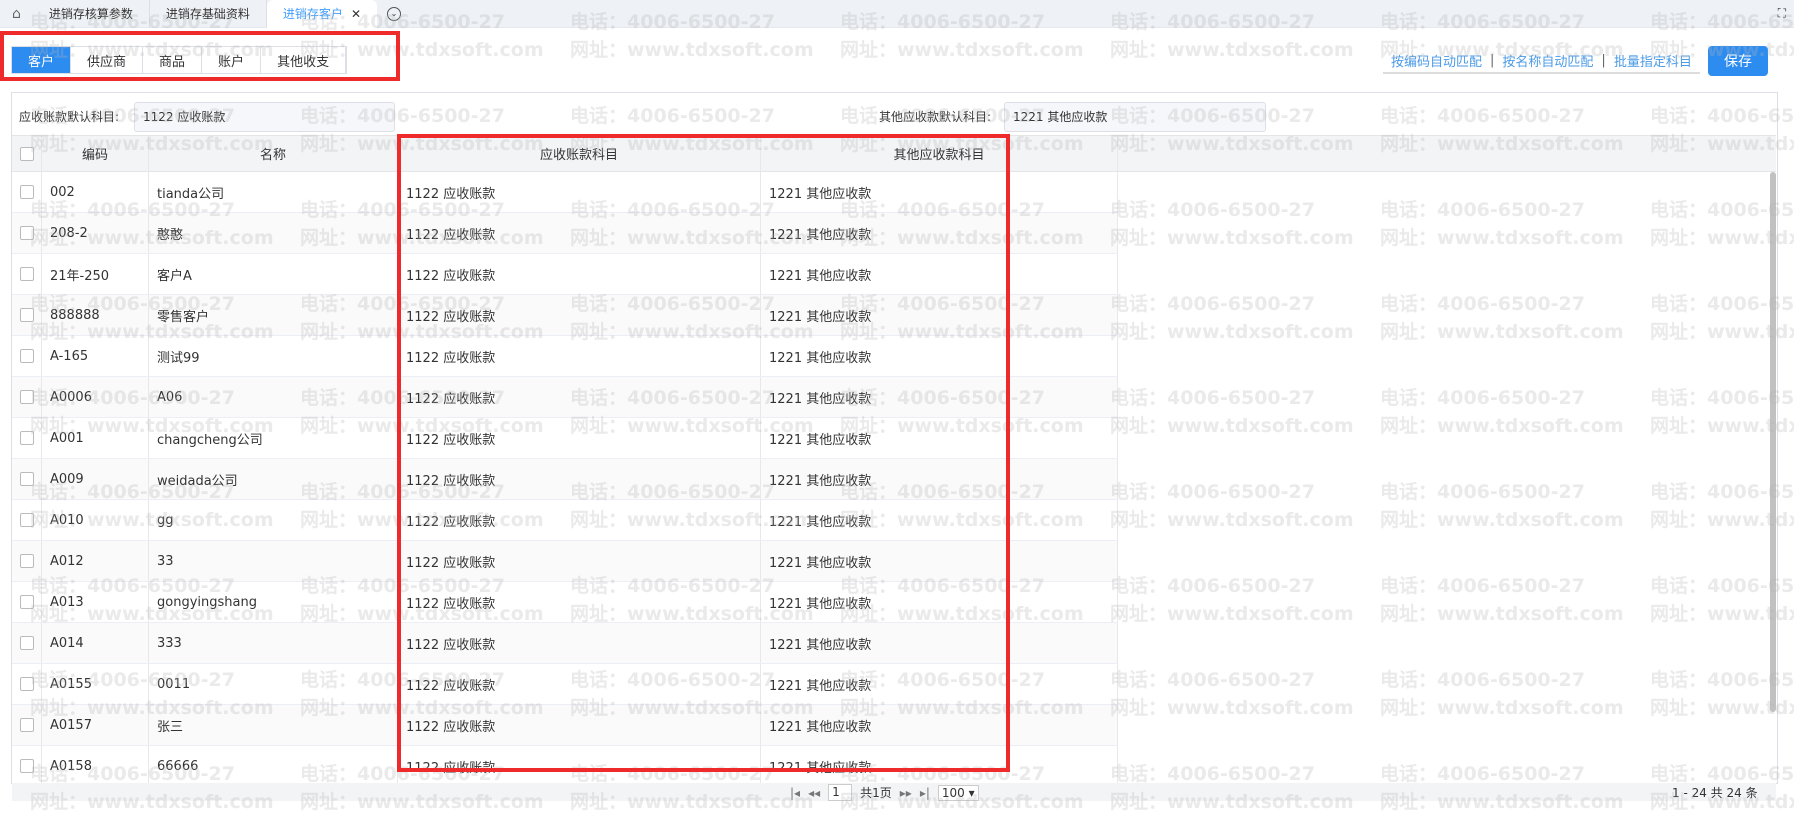 This screenshot has width=1794, height=814. Describe the element at coordinates (958, 792) in the screenshot. I see `page-size-select: 100 ▾` at that location.